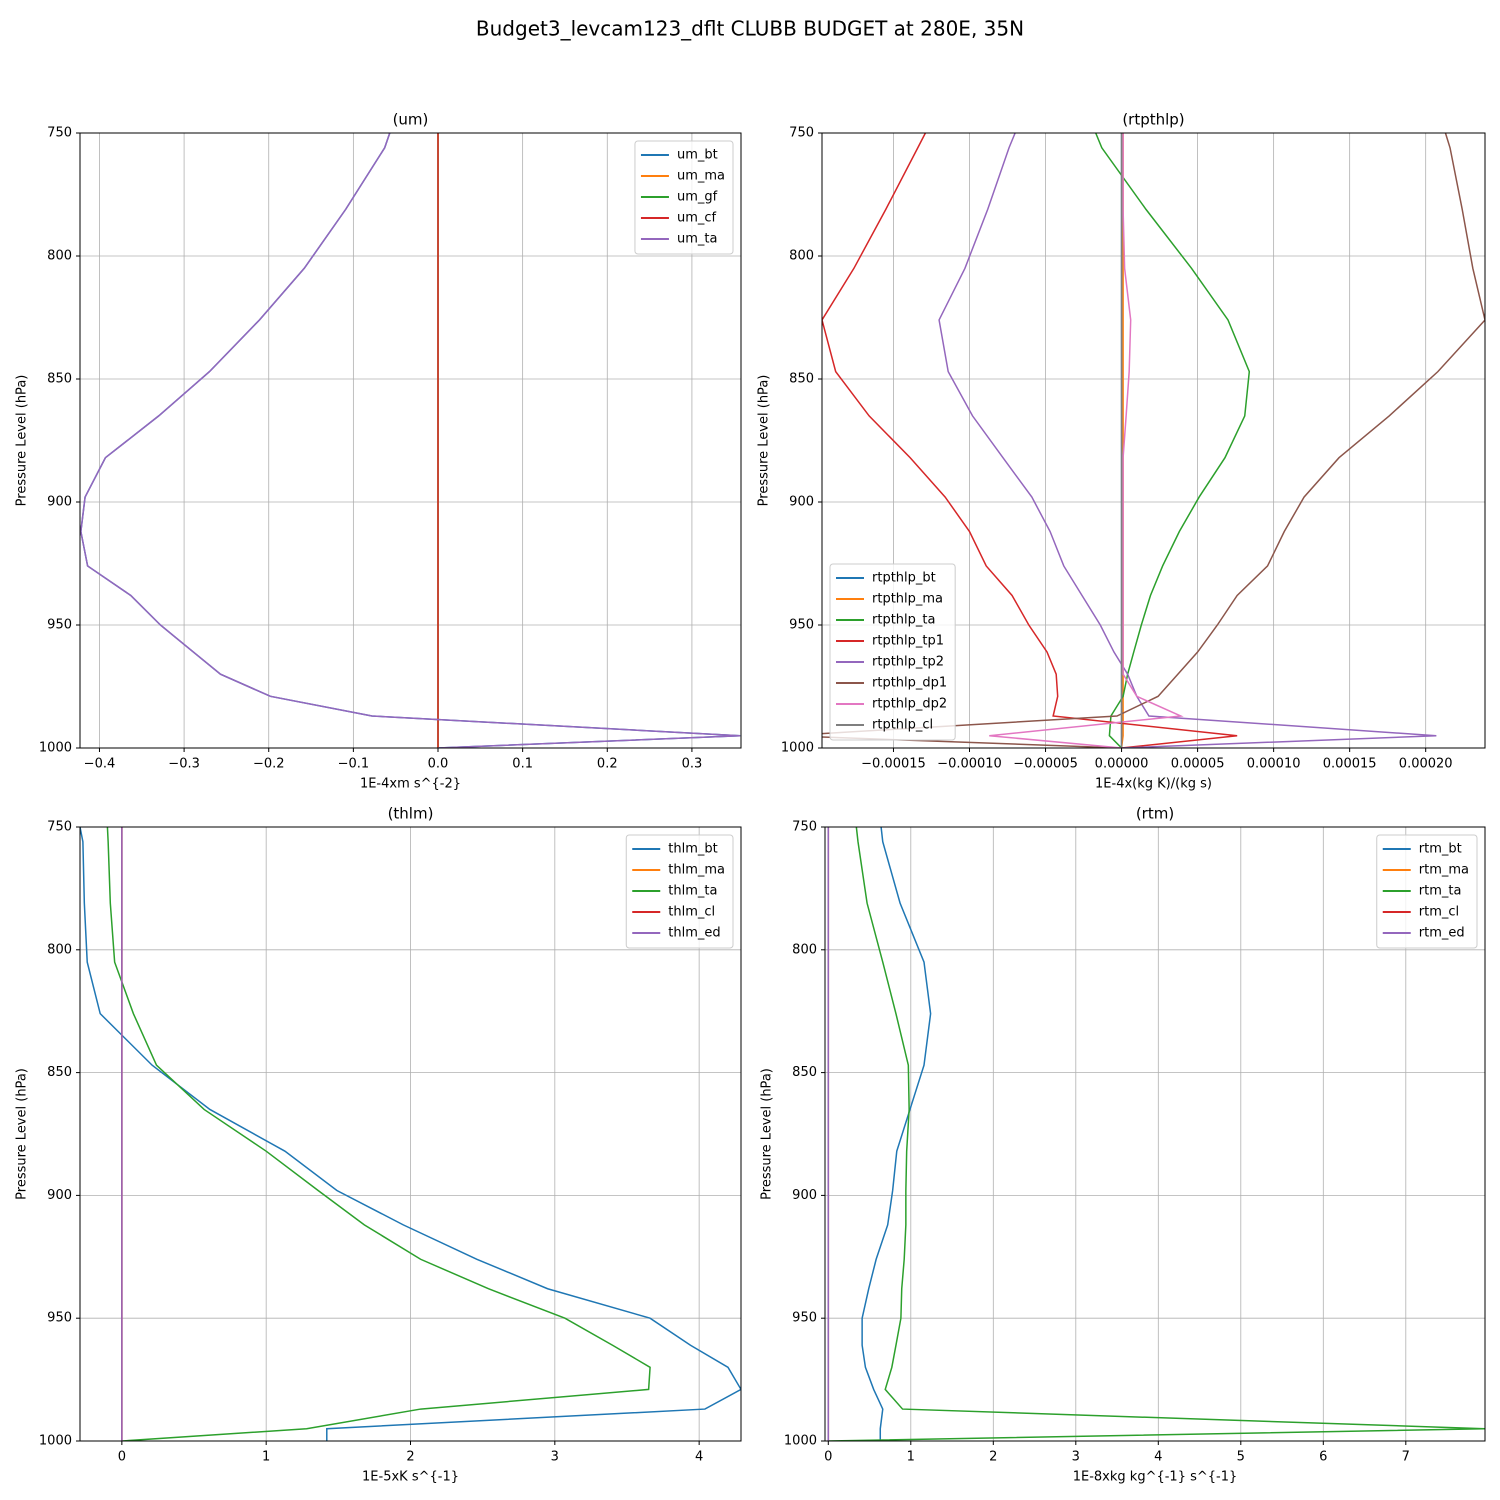 The height and width of the screenshot is (1500, 1500). What do you see at coordinates (1153, 120) in the screenshot?
I see `subplot-title: (rtpthlp)` at bounding box center [1153, 120].